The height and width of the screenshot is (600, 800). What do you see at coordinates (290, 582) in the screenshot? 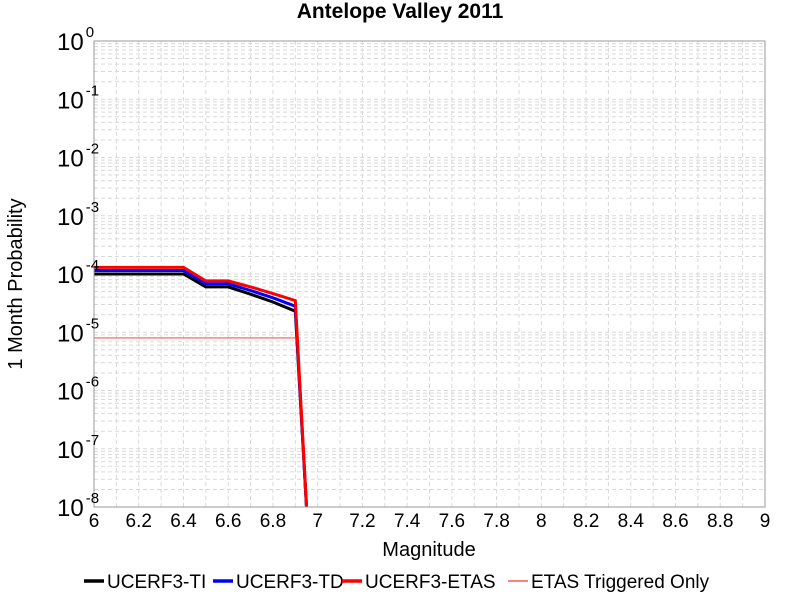
I see `legend-label-2: UCERF3-TD` at bounding box center [290, 582].